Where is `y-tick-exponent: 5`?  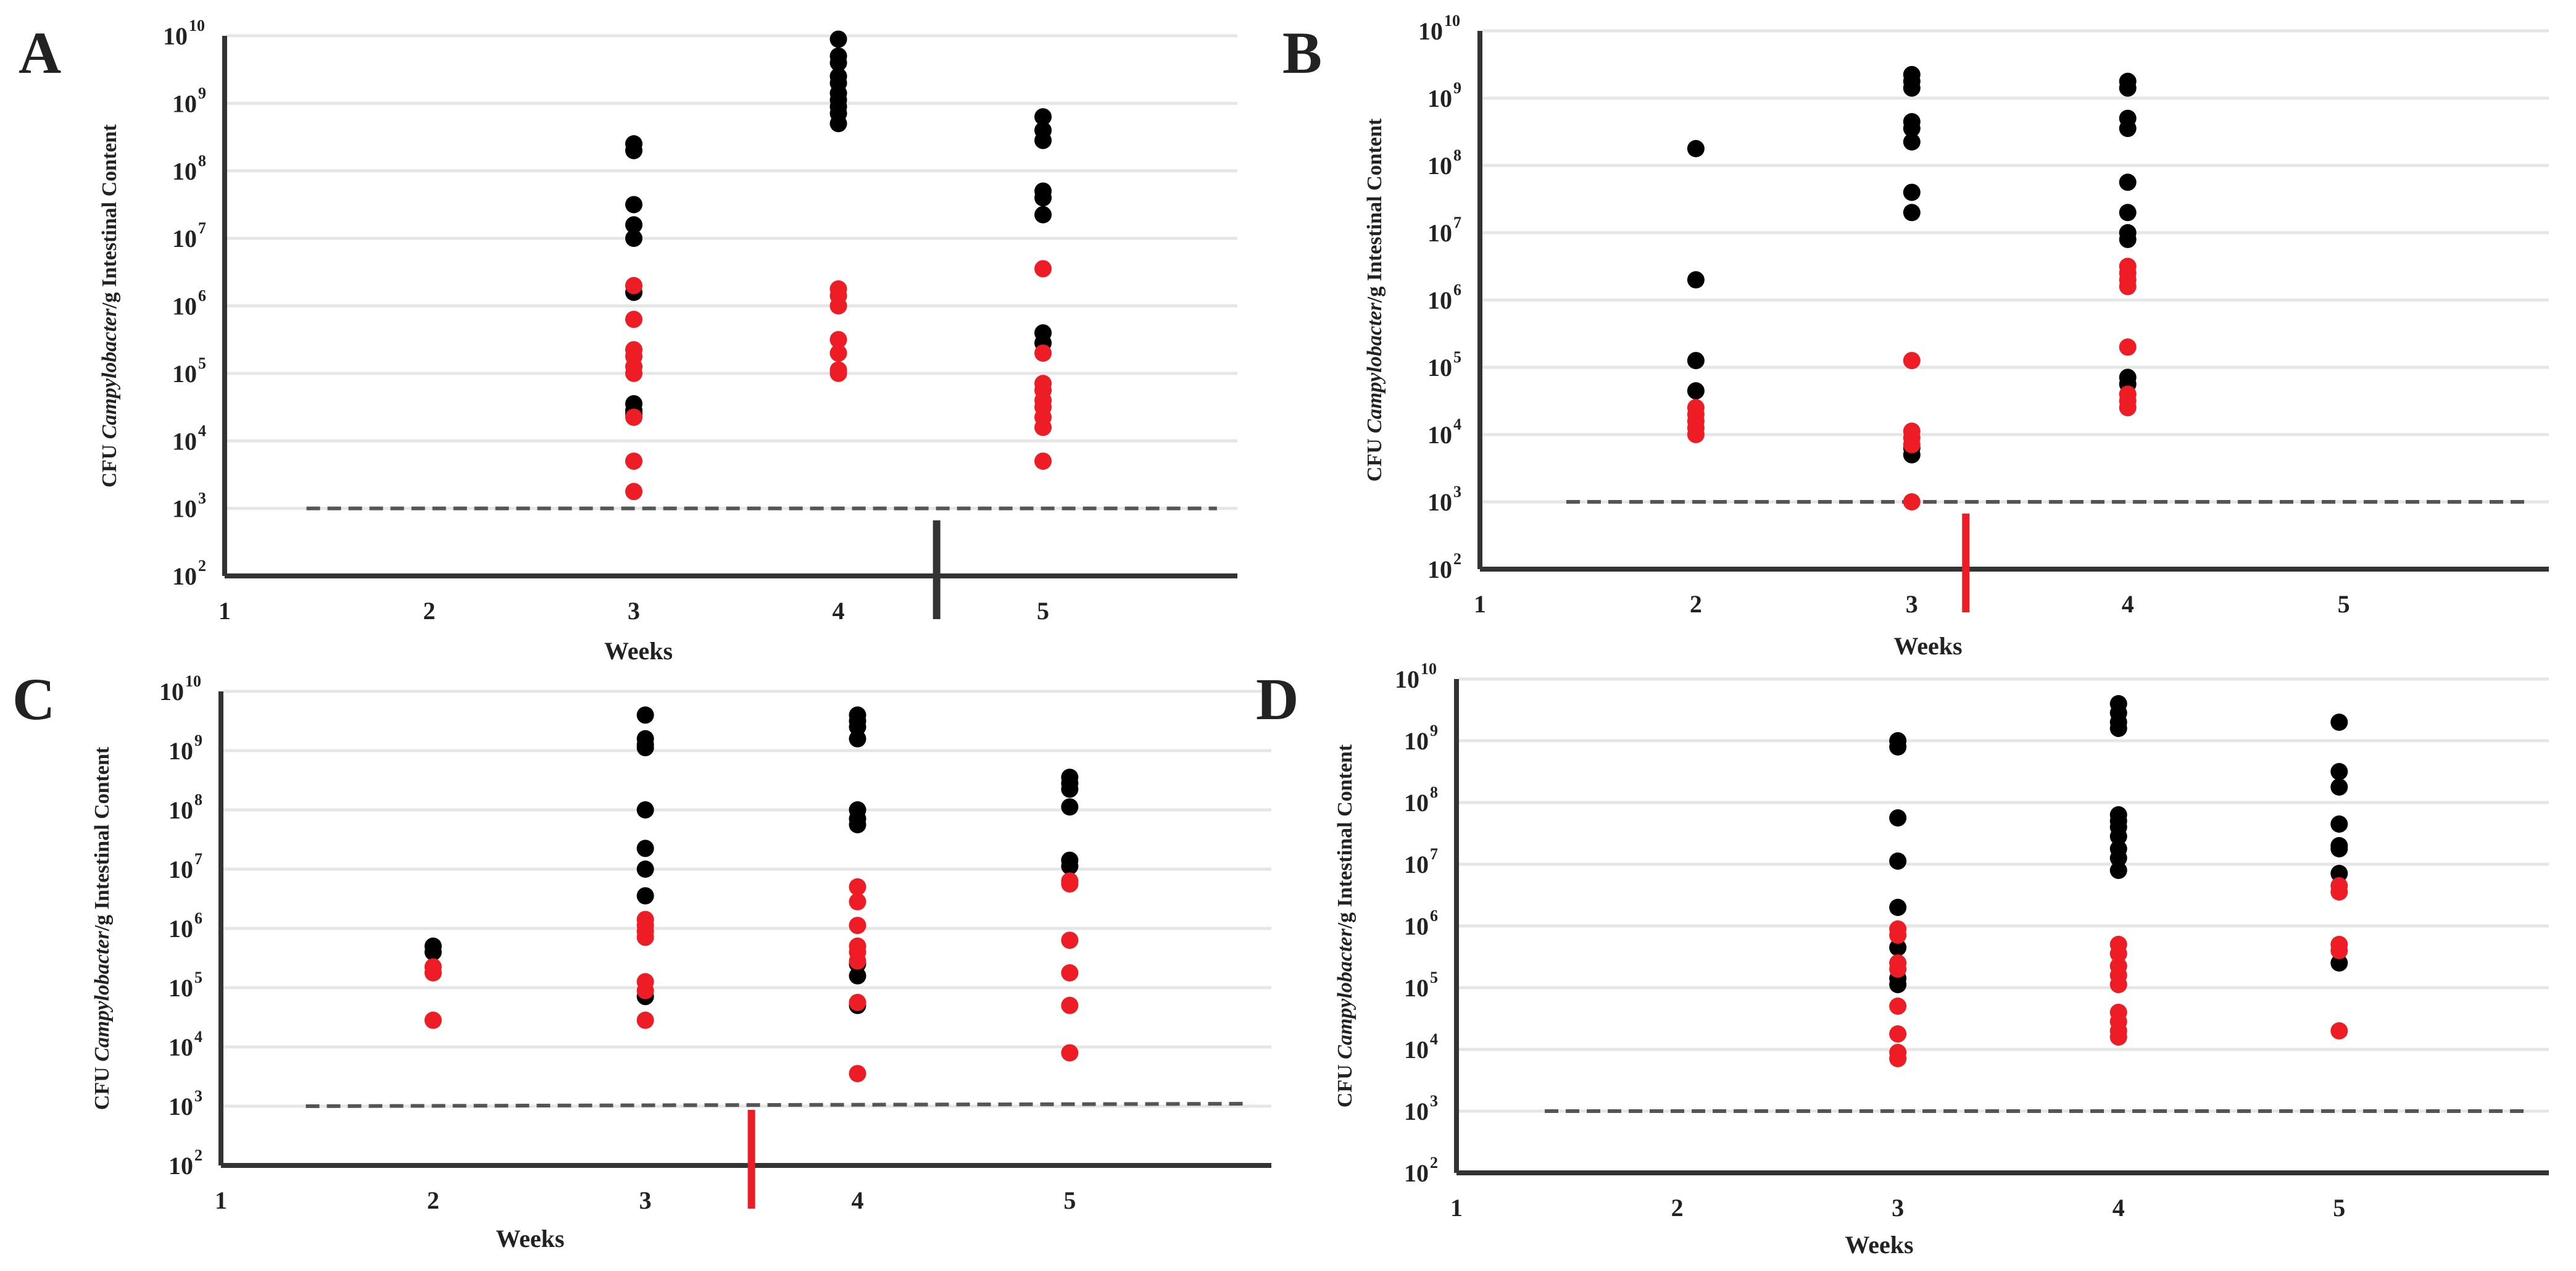 y-tick-exponent: 5 is located at coordinates (1457, 357).